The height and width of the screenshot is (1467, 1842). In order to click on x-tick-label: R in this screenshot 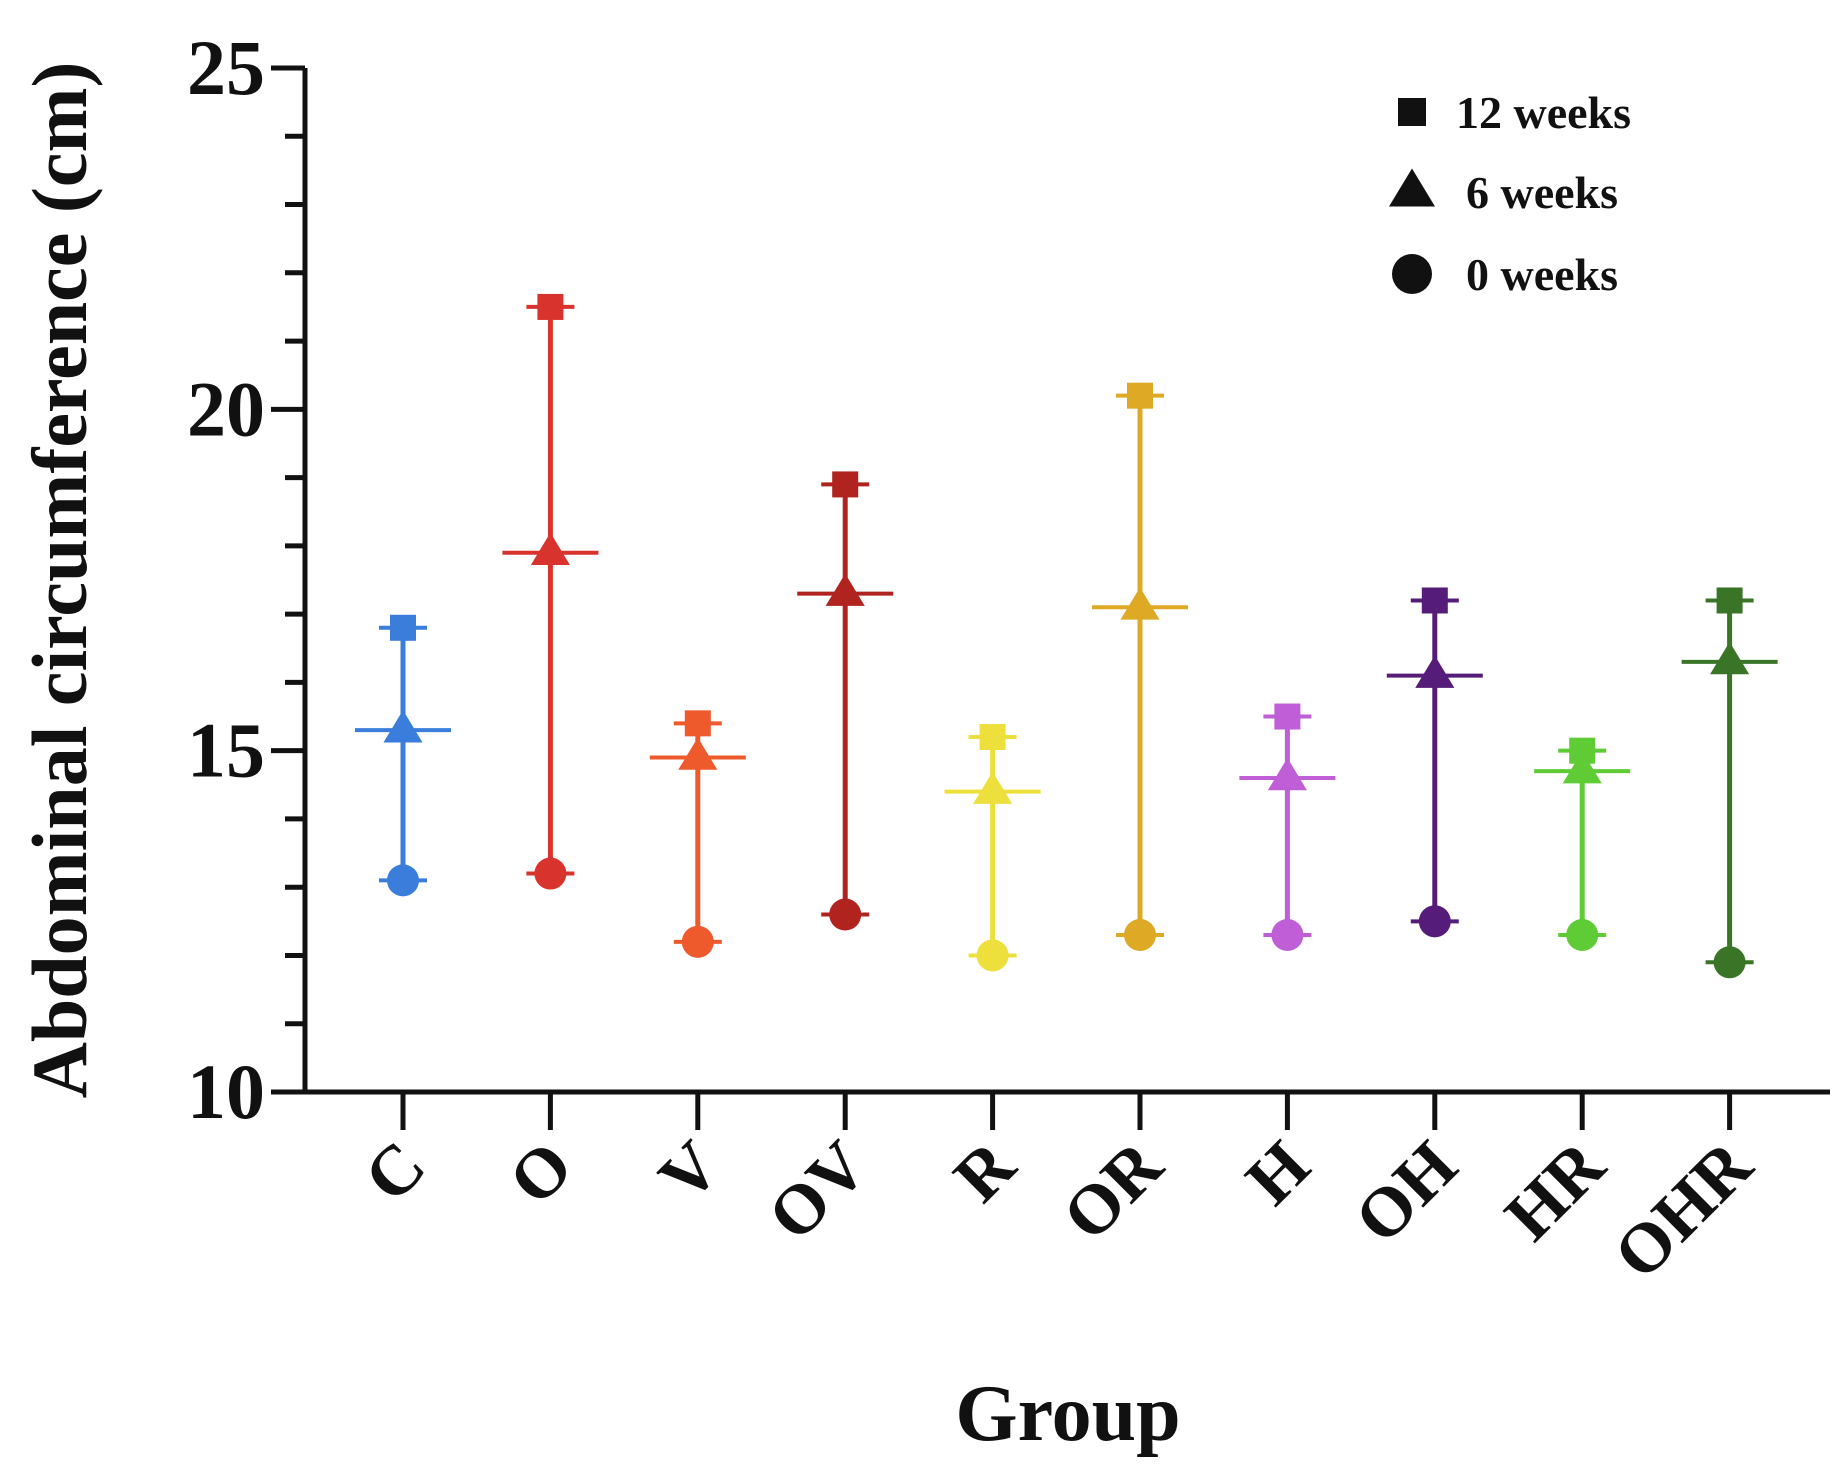, I will do `click(985, 1171)`.